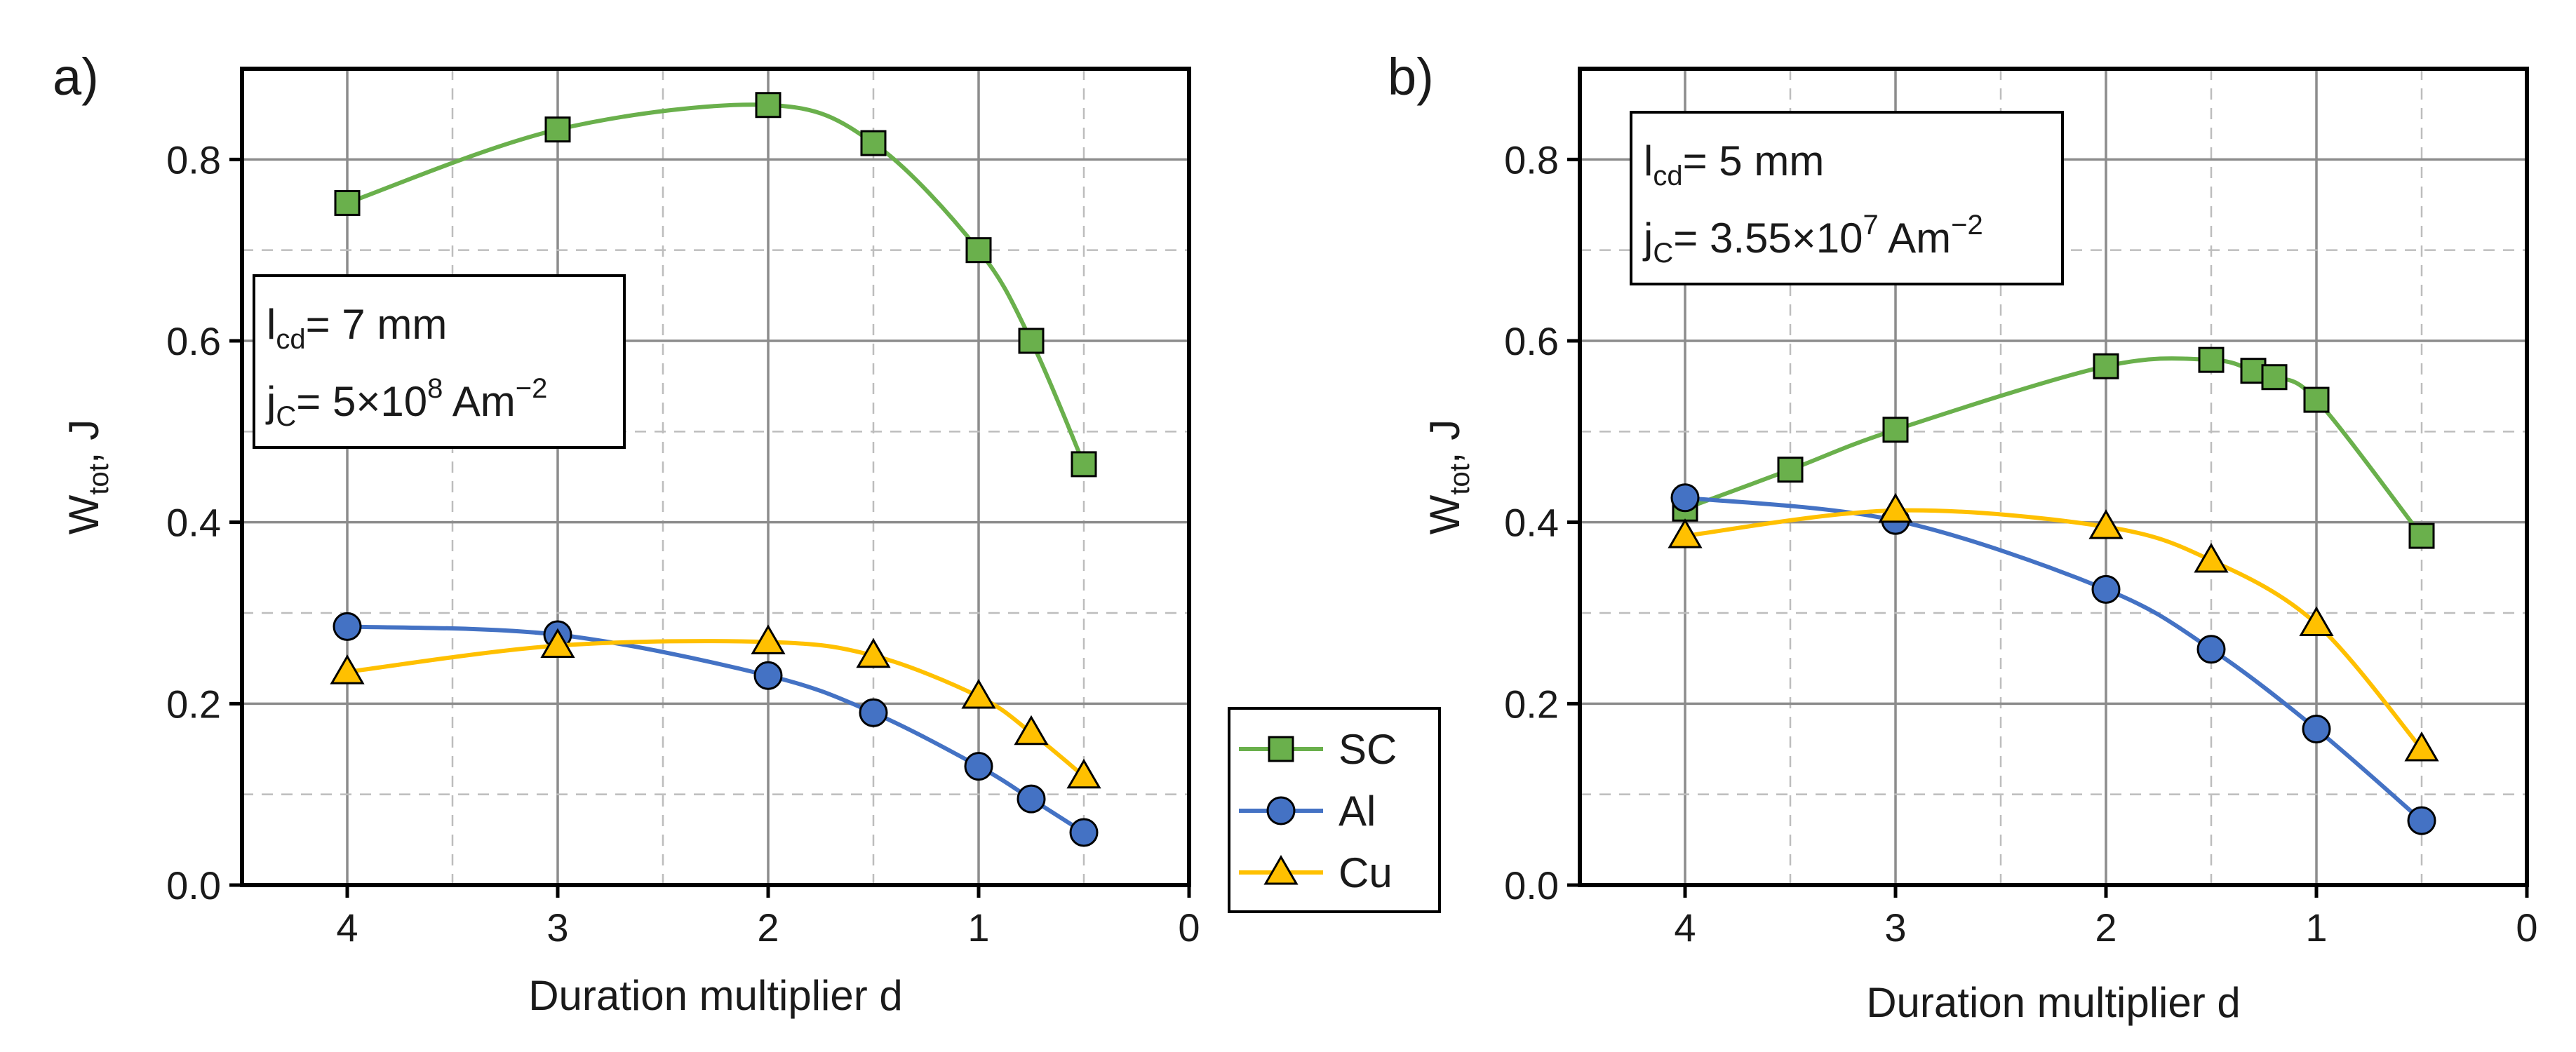  I want to click on annotation-subscript: C, so click(286, 417).